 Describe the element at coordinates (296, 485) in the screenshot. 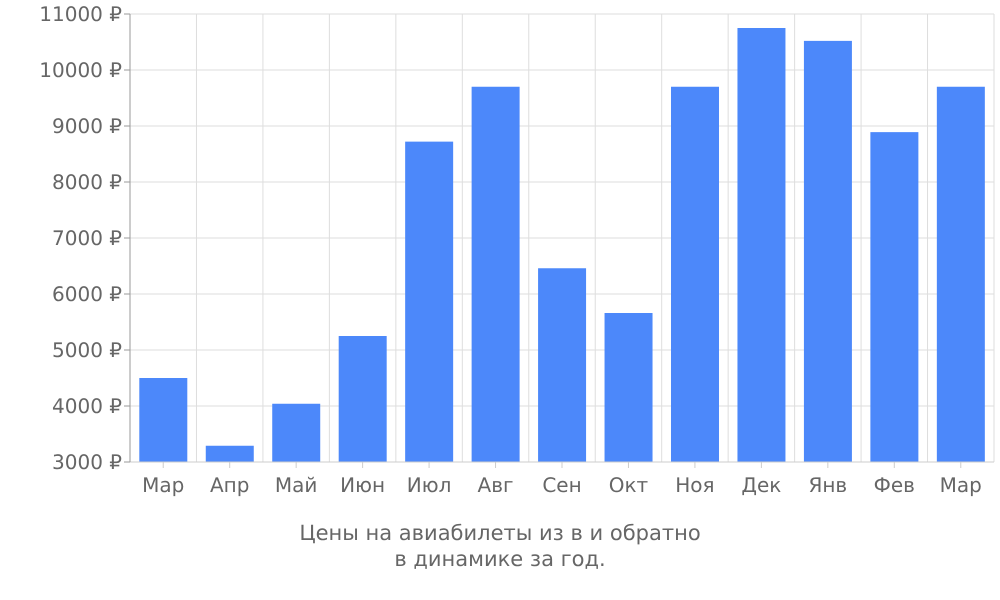

I see `x-tick-label: Май` at that location.